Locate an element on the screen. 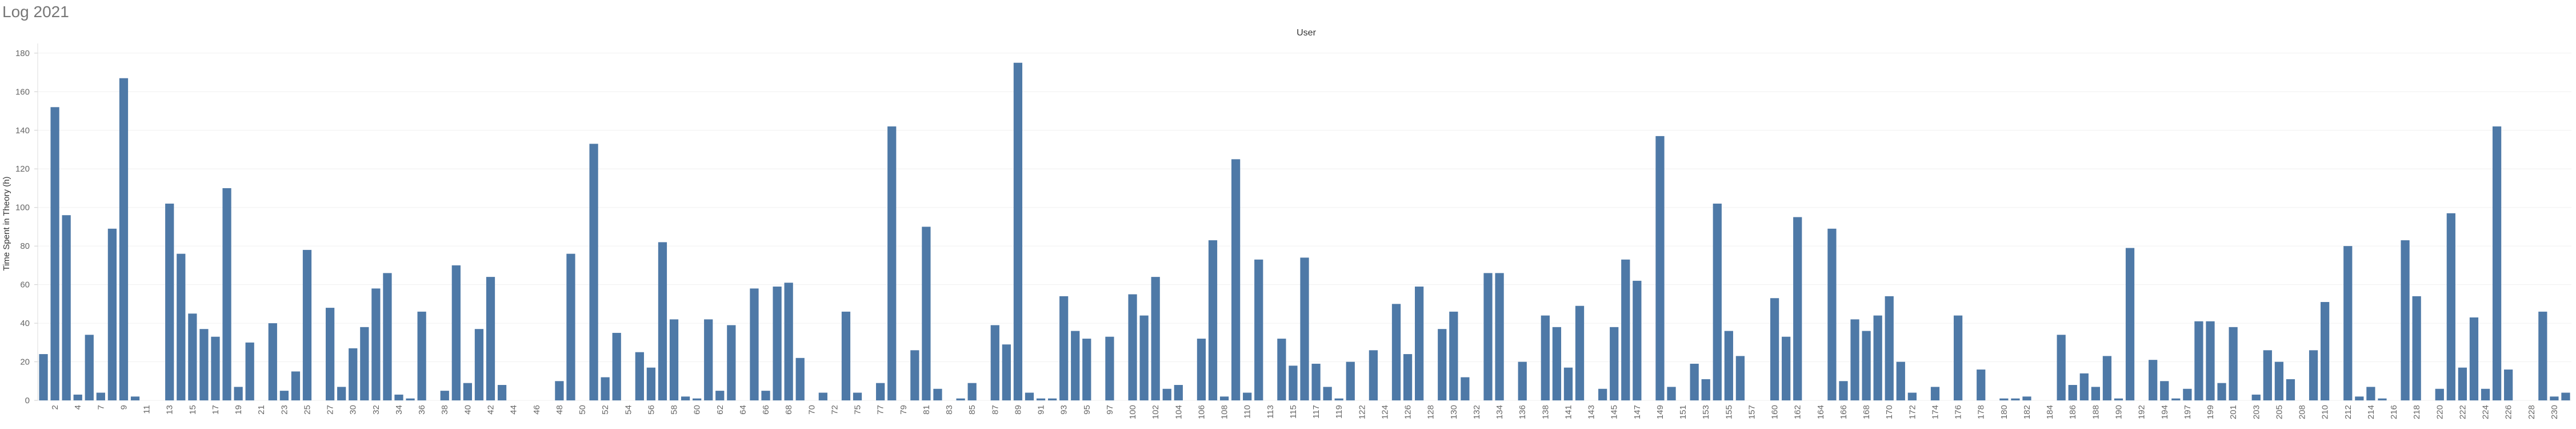 Image resolution: width=2576 pixels, height=429 pixels. x-tick-label: 17 is located at coordinates (216, 410).